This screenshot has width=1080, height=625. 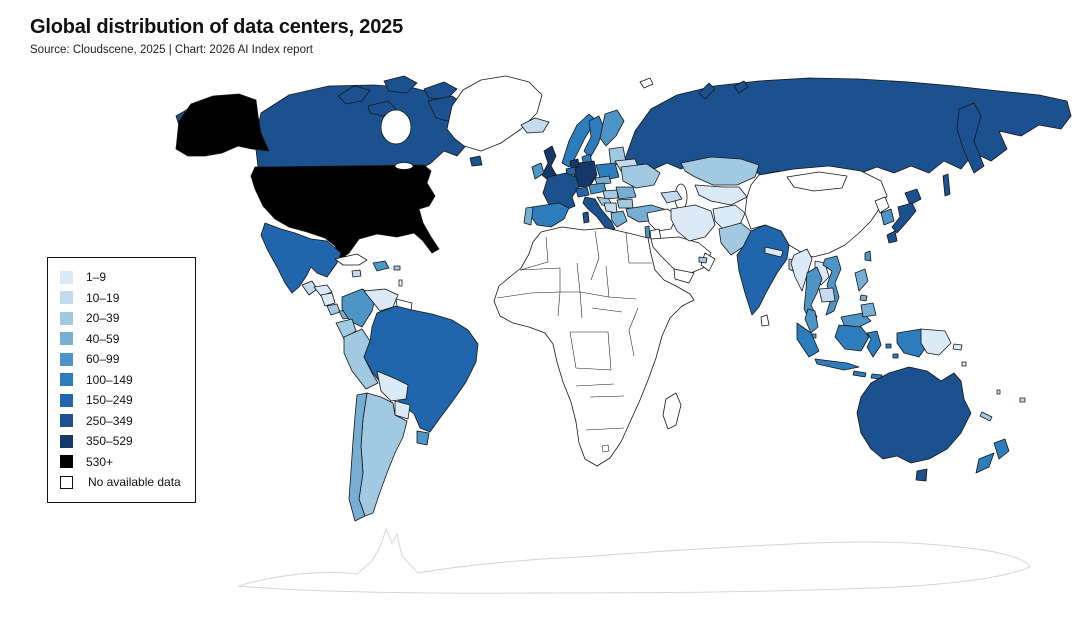 What do you see at coordinates (109, 441) in the screenshot?
I see `legend-label: 350–529` at bounding box center [109, 441].